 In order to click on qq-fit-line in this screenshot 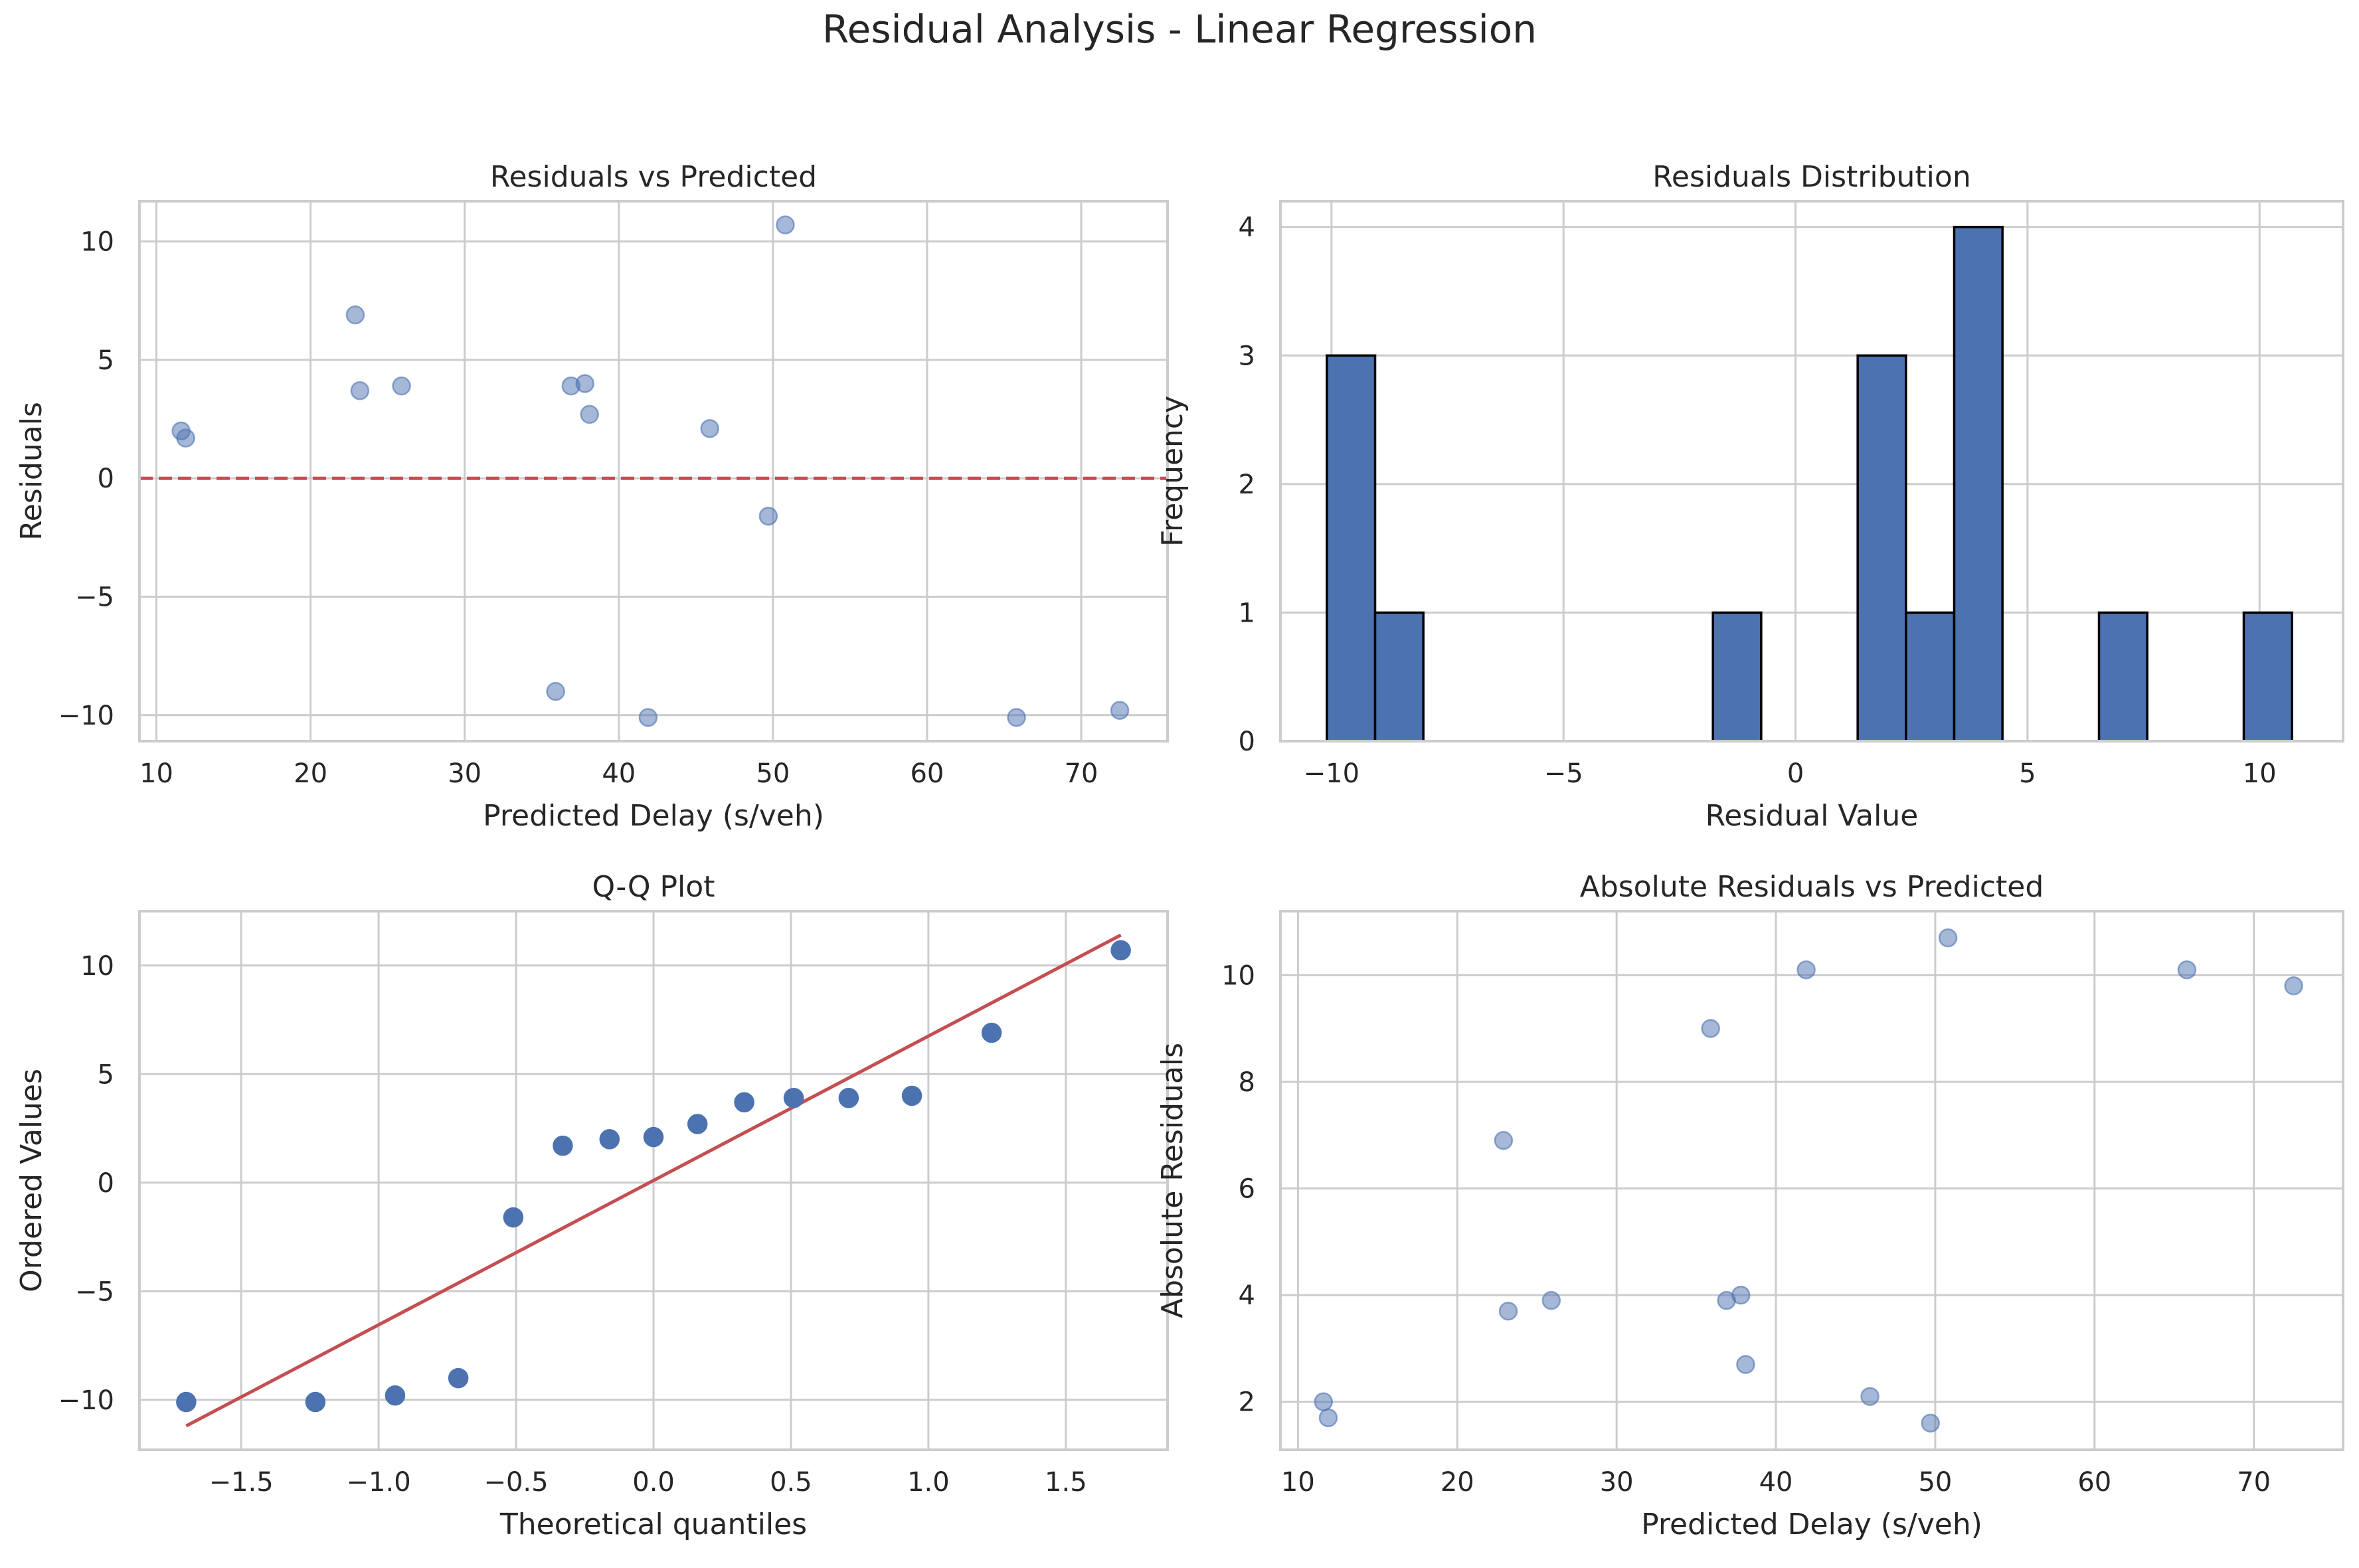, I will do `click(653, 1180)`.